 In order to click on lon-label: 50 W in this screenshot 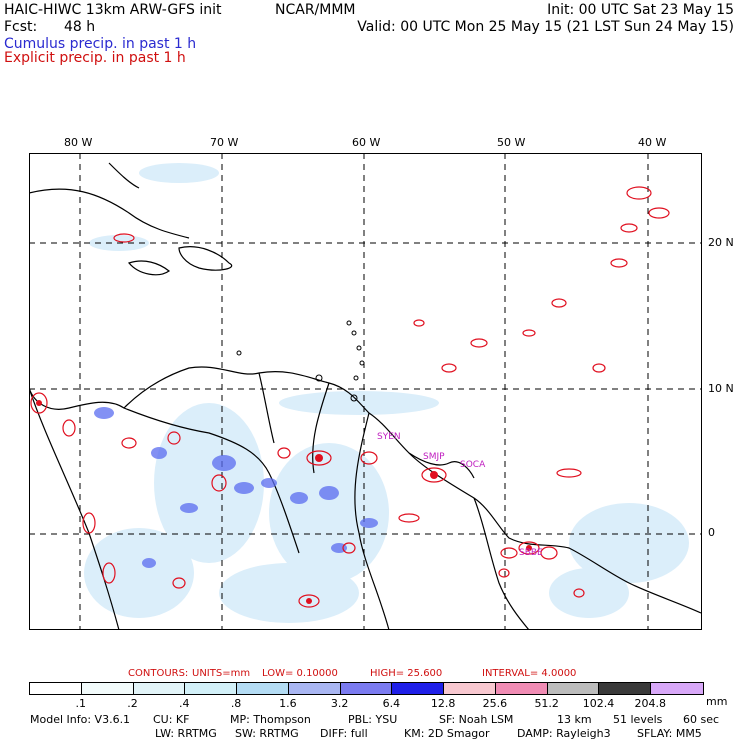, I will do `click(511, 142)`.